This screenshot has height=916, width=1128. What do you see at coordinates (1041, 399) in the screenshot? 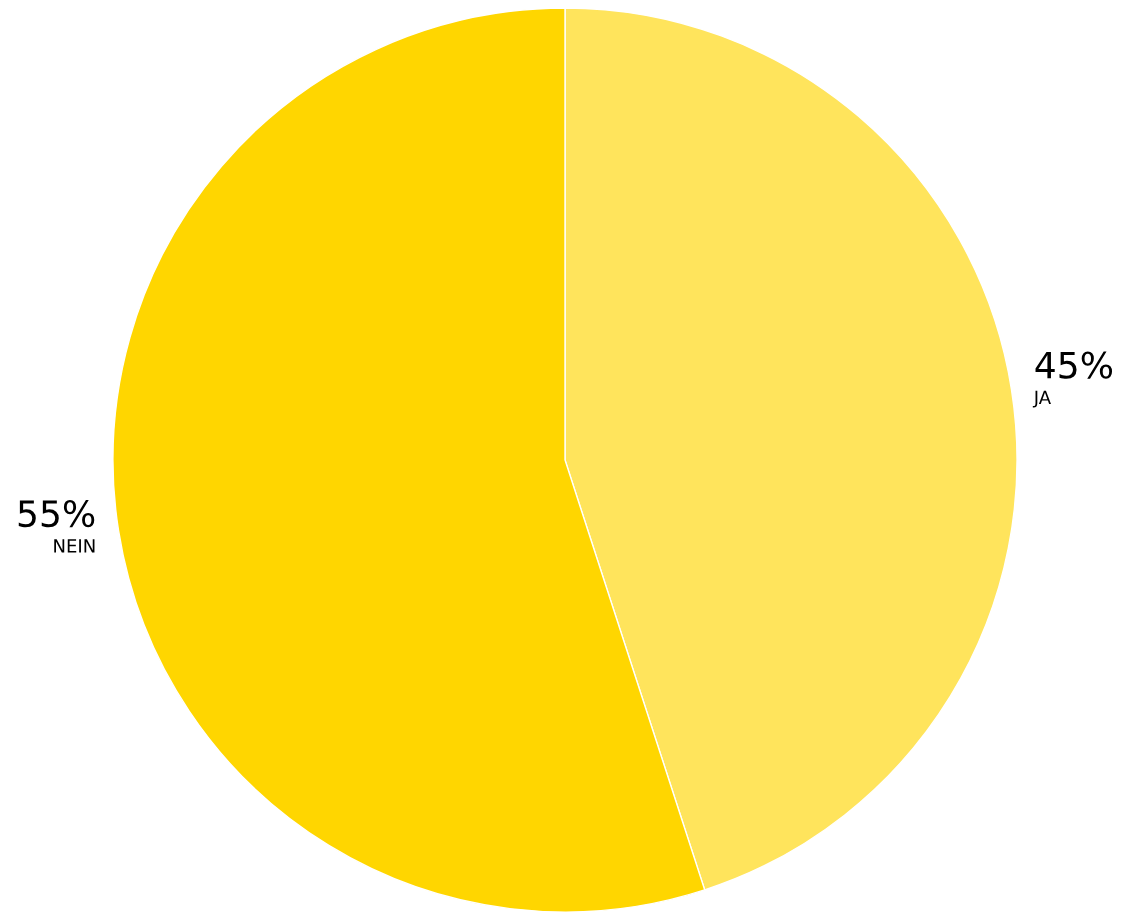
I see `slice-label: JA` at bounding box center [1041, 399].